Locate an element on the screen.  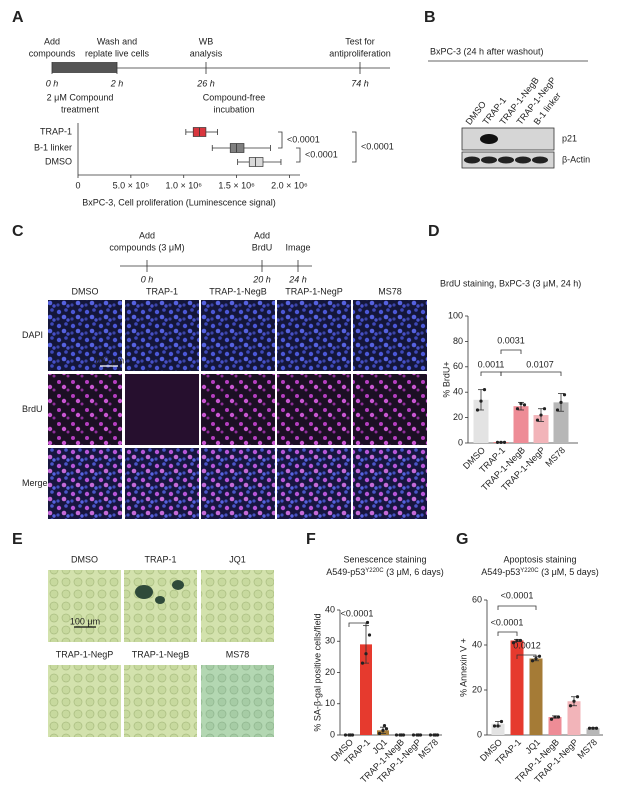
stained-cell is located at coordinates (144, 592).